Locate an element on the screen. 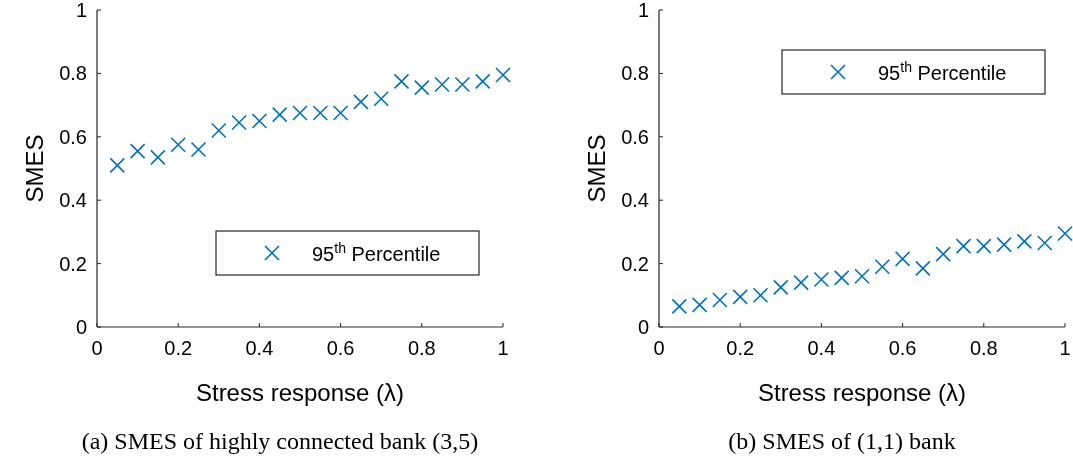  text: (b) SMES of (1,1) bank is located at coordinates (842, 441).